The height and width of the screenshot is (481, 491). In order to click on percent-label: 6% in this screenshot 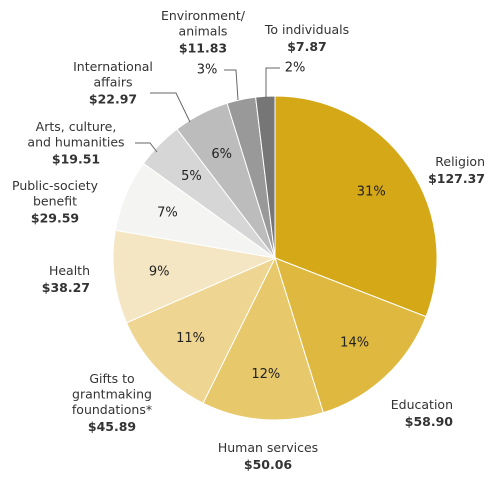, I will do `click(221, 154)`.